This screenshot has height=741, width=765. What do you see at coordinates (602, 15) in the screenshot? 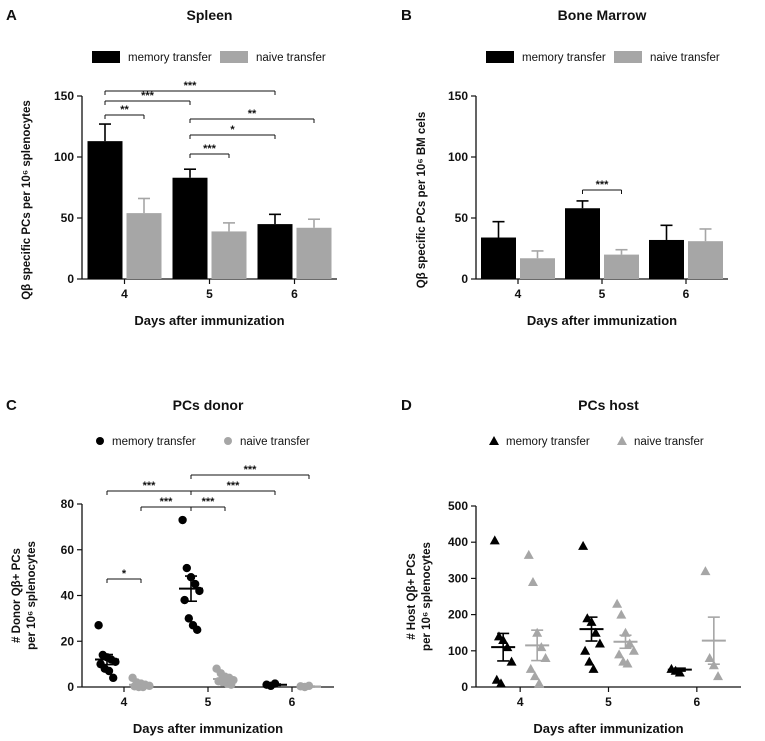
I see `chart-title: Bone Marrow` at bounding box center [602, 15].